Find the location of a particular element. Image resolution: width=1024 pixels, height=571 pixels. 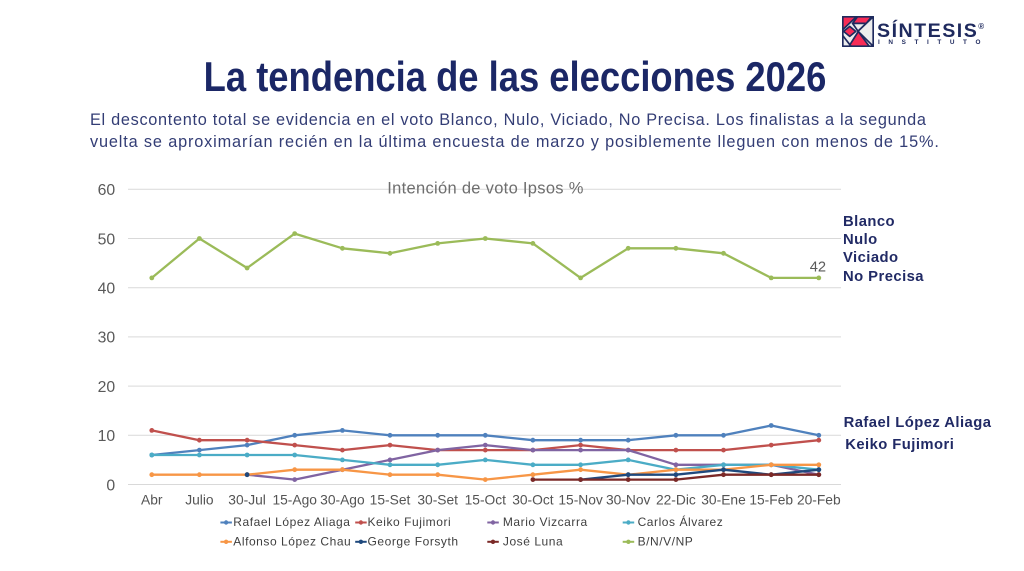

svg-text: B/N/V/NP is located at coordinates (666, 541).